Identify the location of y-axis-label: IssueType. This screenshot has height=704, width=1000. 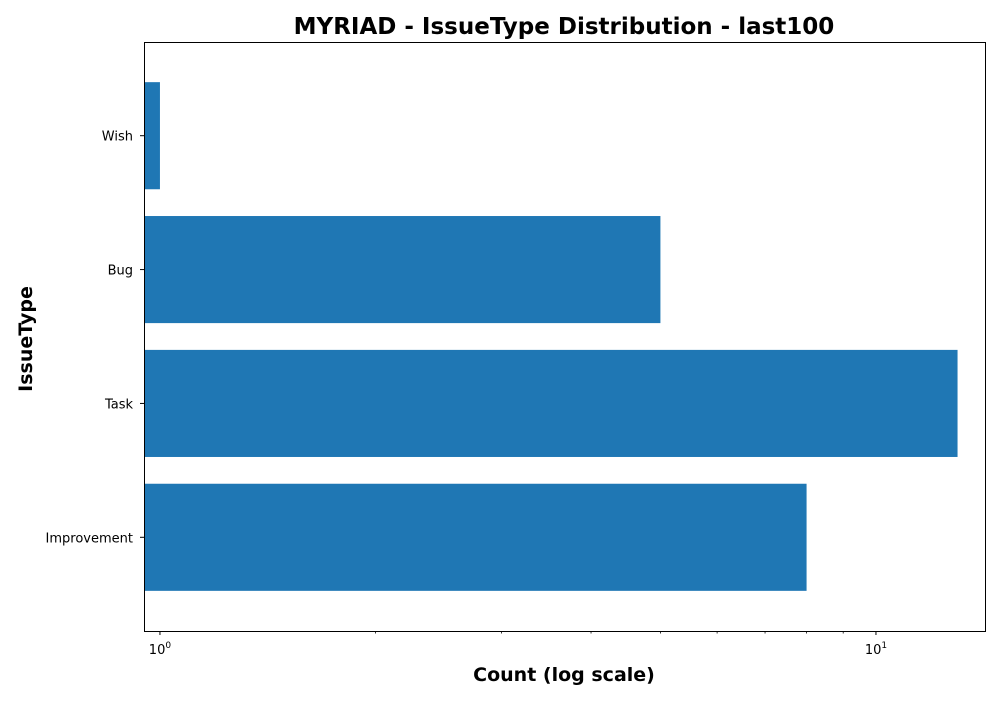
(26, 339).